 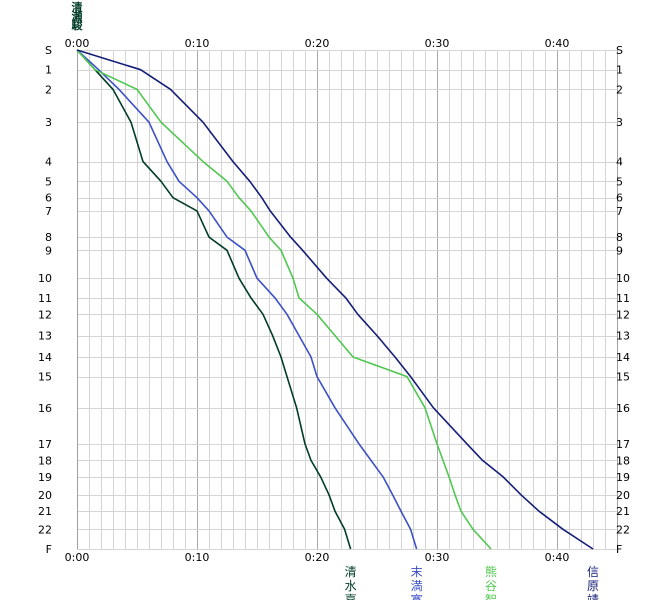 What do you see at coordinates (197, 43) in the screenshot?
I see `x-tick-label-top: 0:10` at bounding box center [197, 43].